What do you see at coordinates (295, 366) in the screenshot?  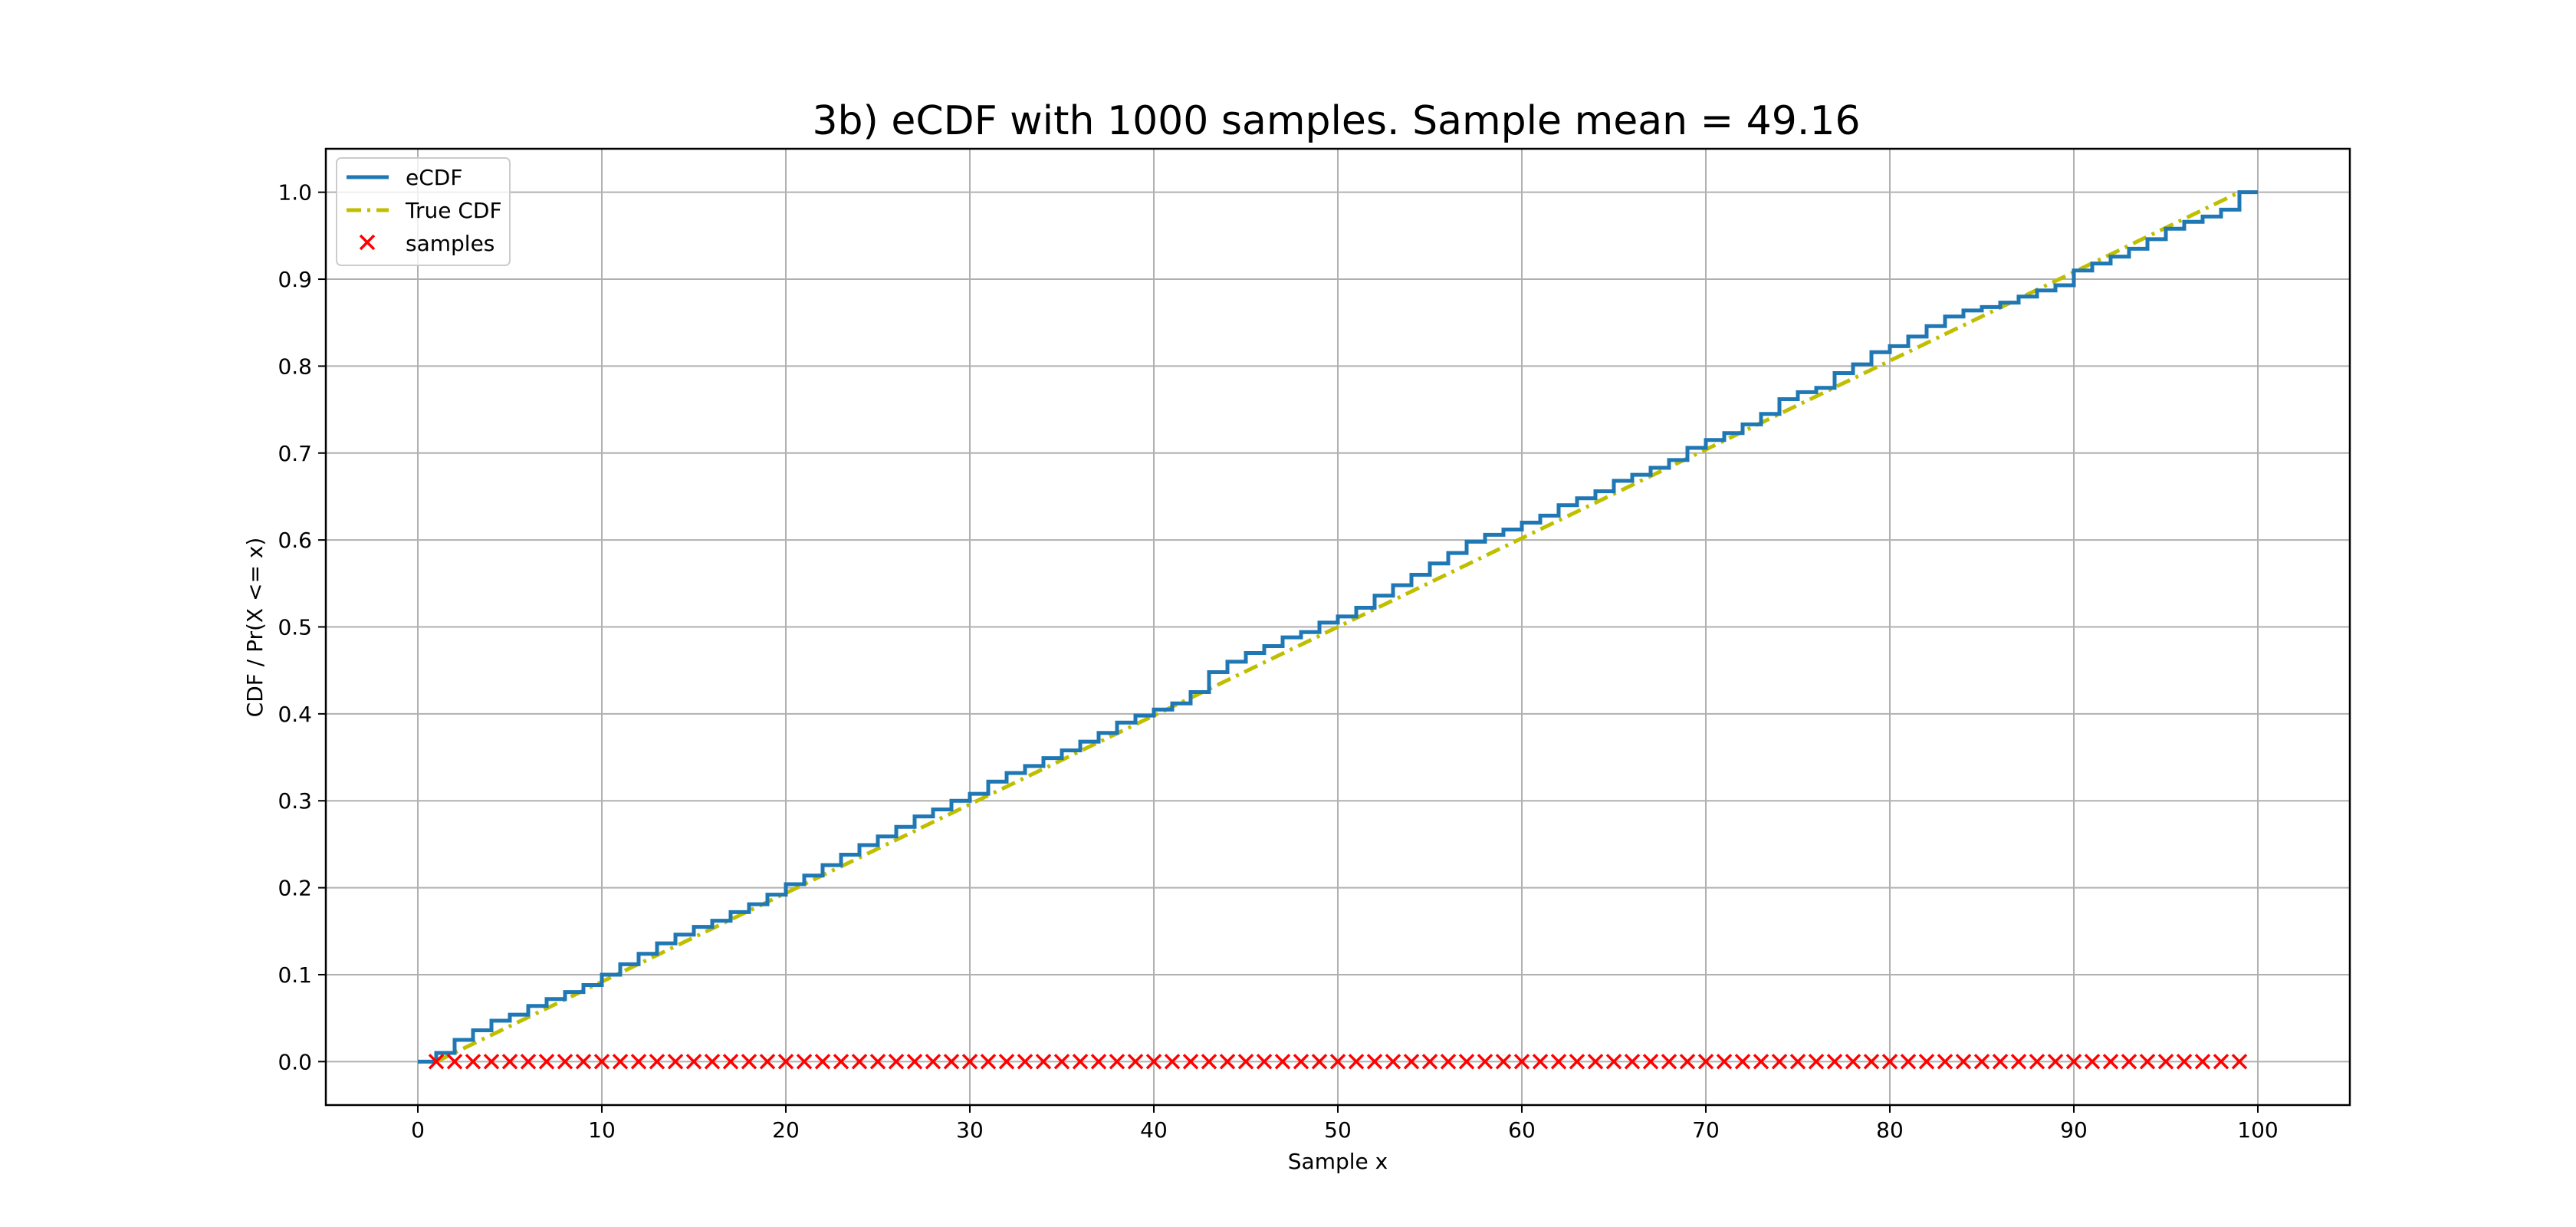 I see `y-tick-label: 0.8` at bounding box center [295, 366].